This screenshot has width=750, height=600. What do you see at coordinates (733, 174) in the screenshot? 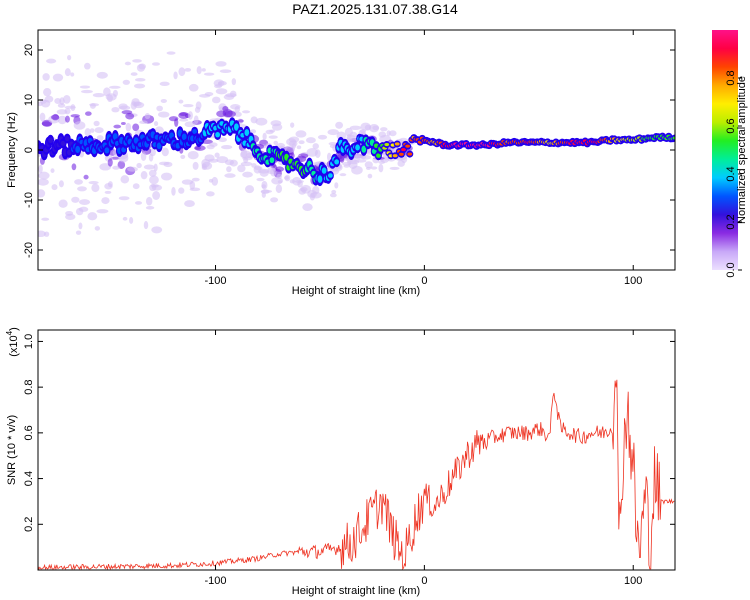
I see `colorbar-ticks: 0.0 0.2 0.4 0.6 0.8` at bounding box center [733, 174].